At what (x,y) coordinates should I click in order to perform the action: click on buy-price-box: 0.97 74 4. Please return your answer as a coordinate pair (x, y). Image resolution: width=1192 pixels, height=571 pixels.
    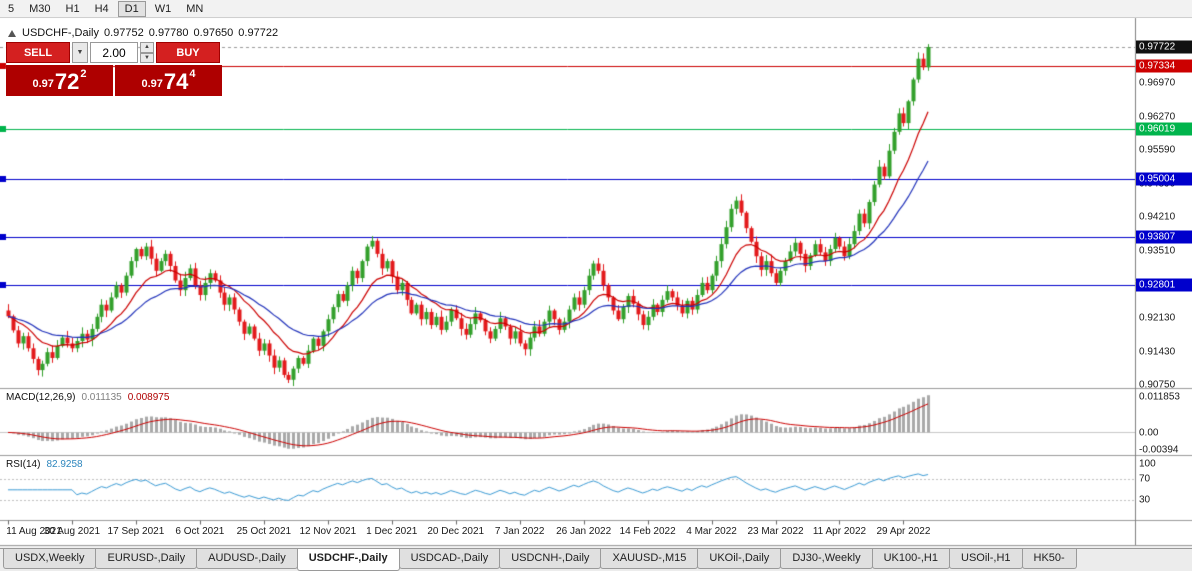
    Looking at the image, I should click on (168, 80).